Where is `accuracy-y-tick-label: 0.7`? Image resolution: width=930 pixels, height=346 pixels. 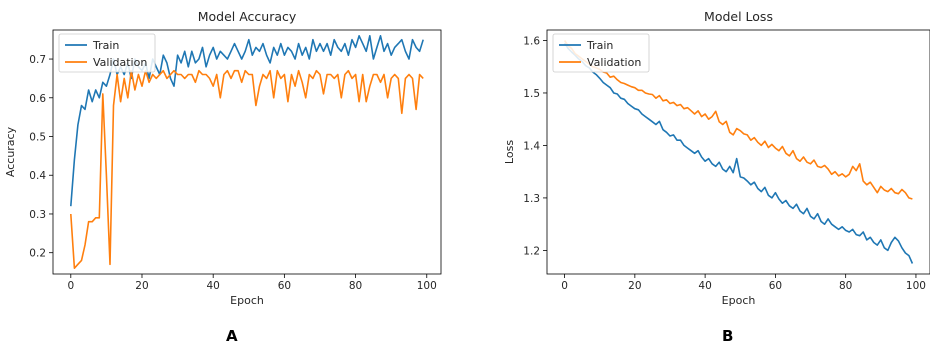
accuracy-y-tick-label: 0.7 is located at coordinates (37, 60).